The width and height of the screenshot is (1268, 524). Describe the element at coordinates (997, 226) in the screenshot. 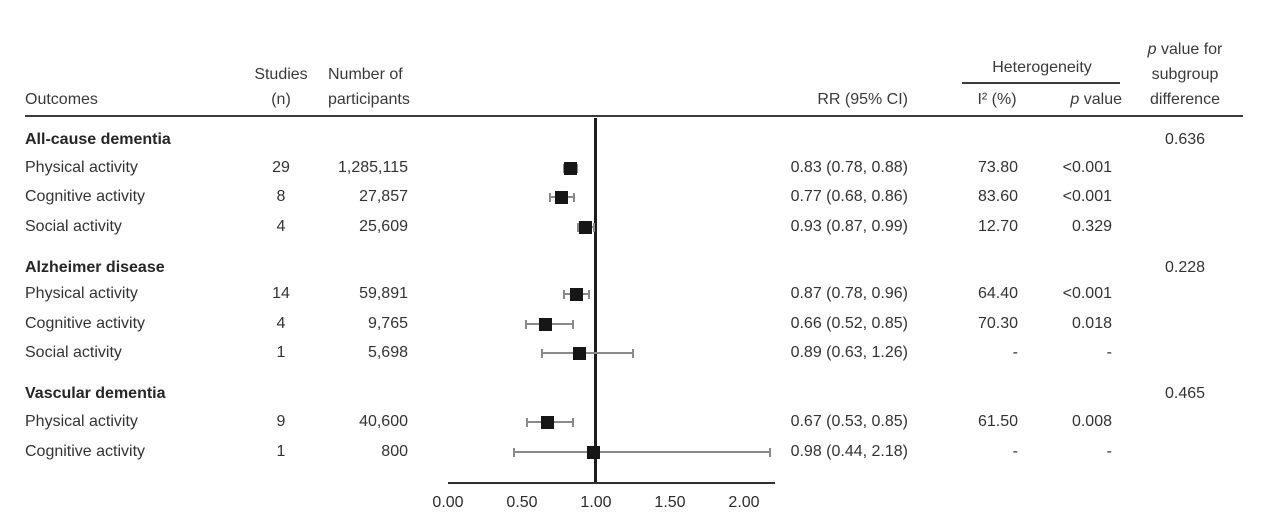

I see `i2-value: 12.70` at that location.